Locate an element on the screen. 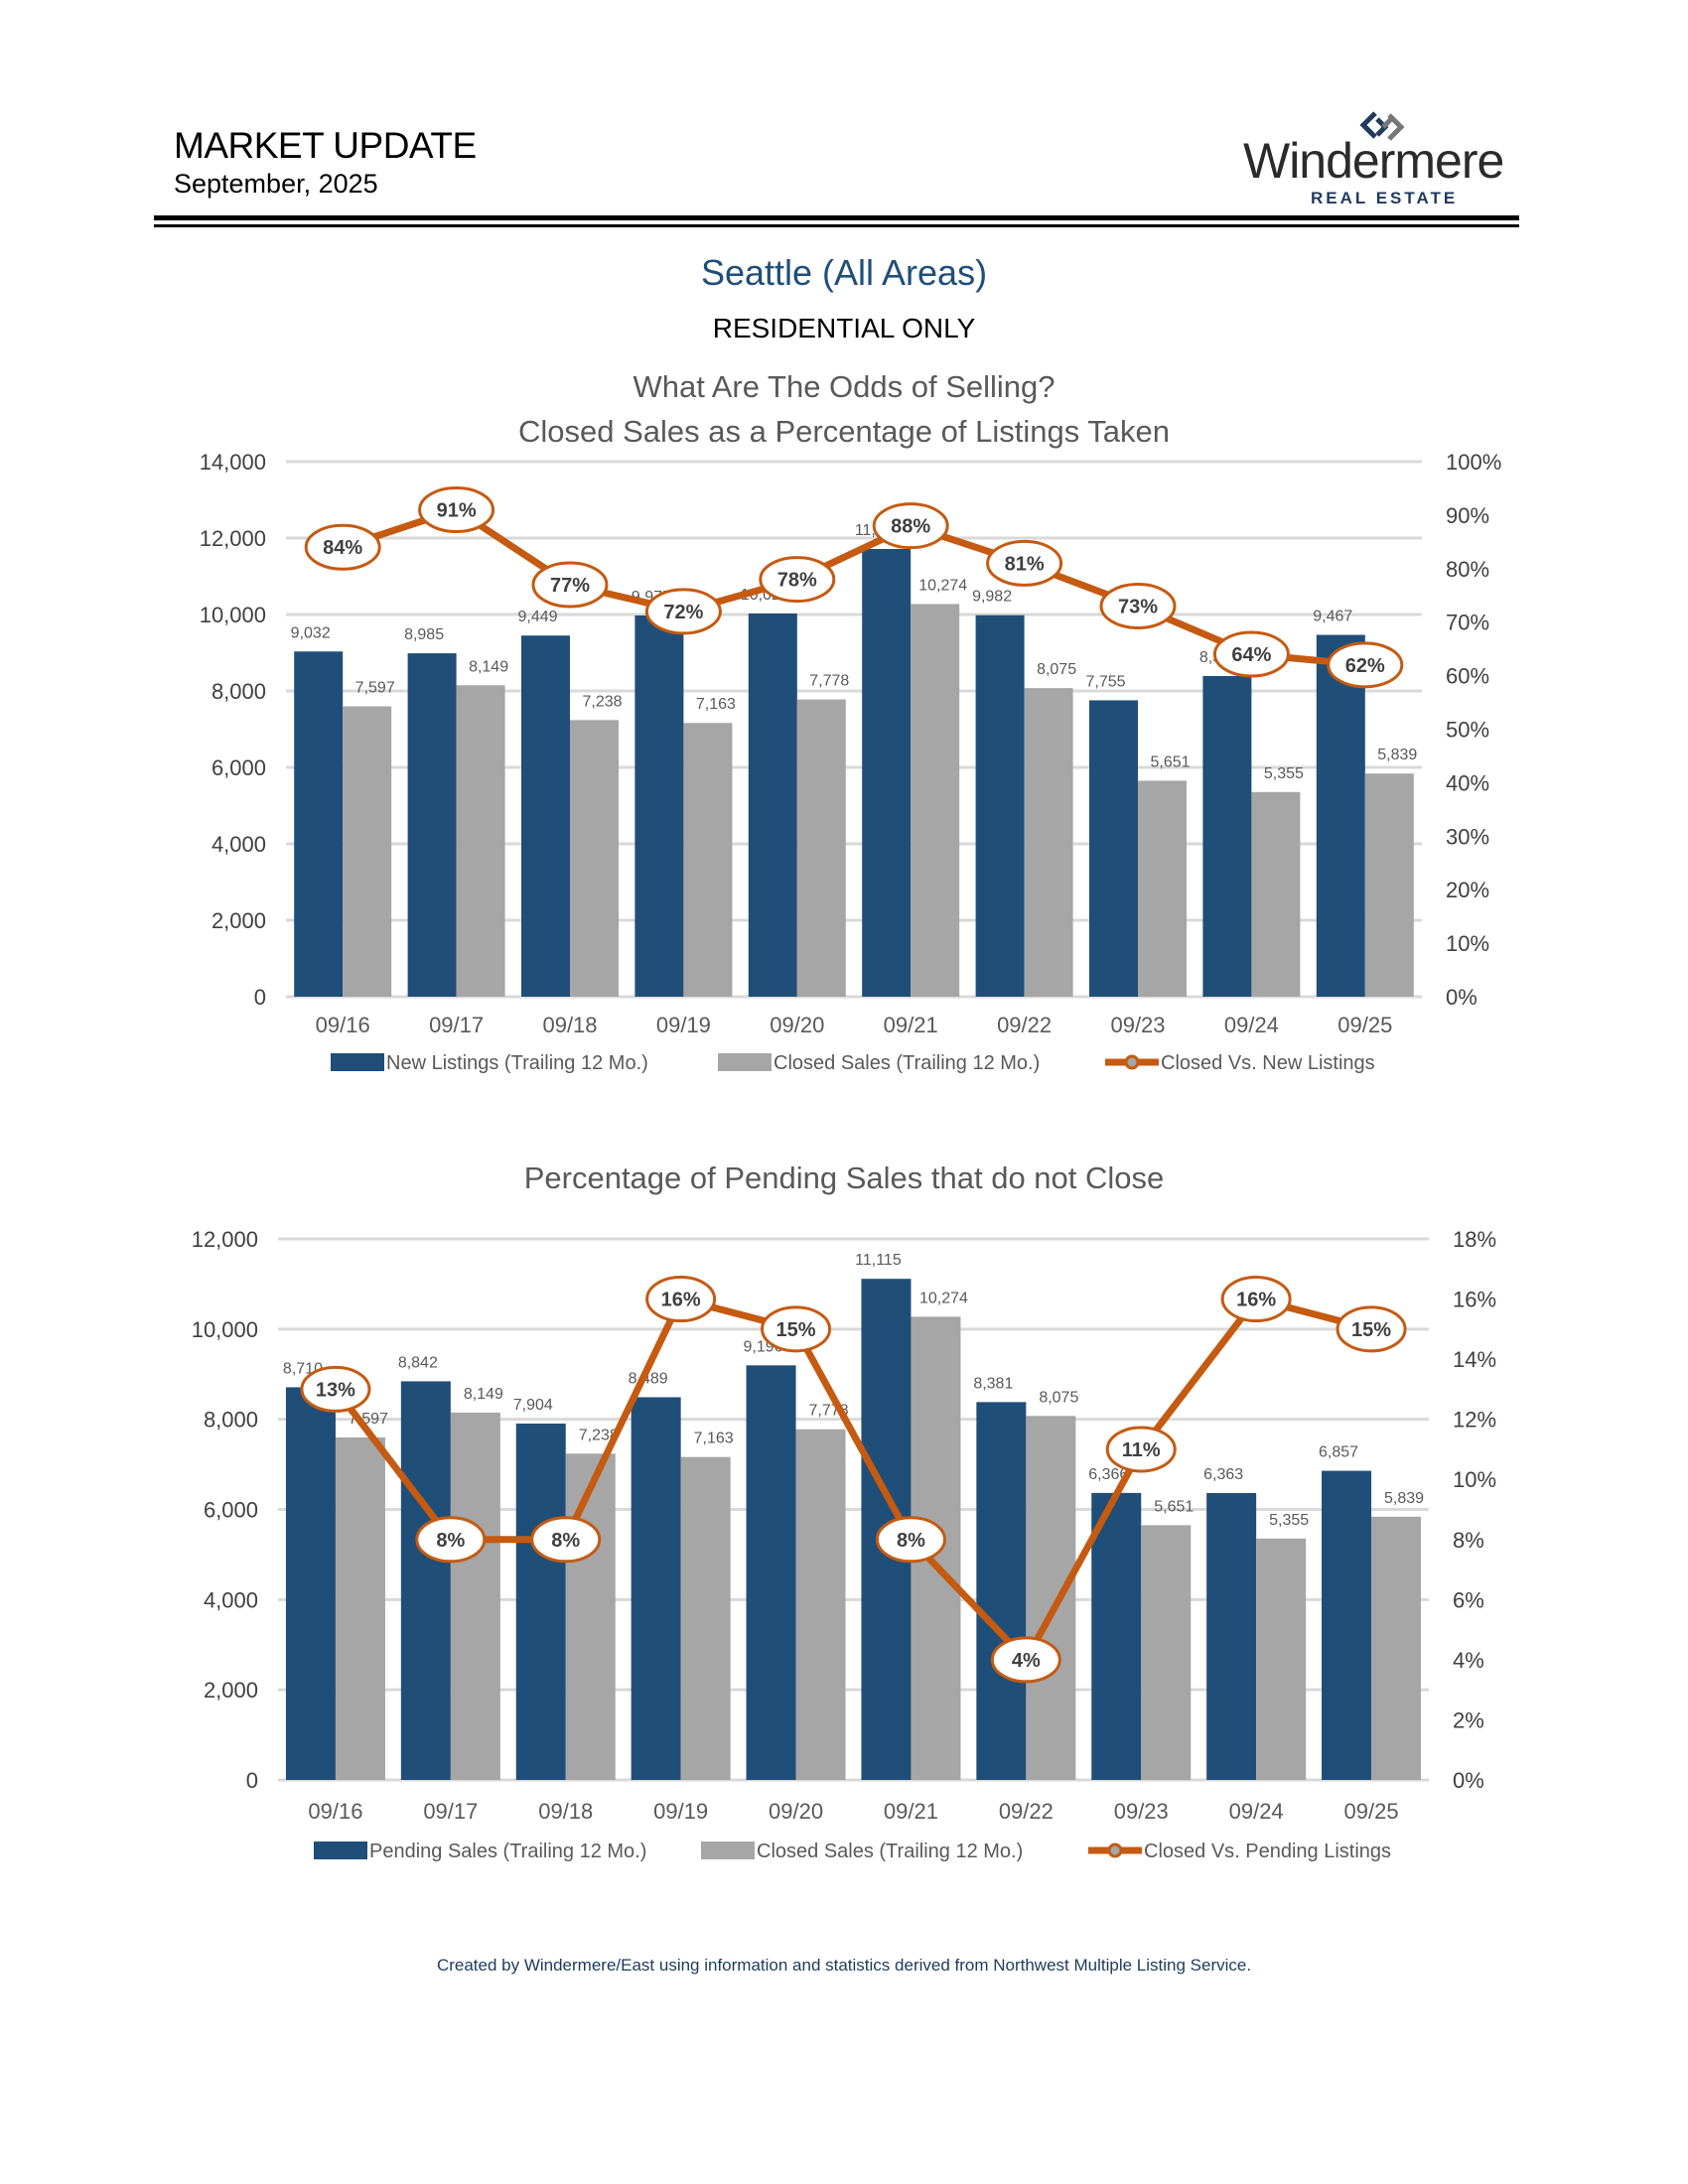 The width and height of the screenshot is (1688, 2184). x-tick-label: 09/17 is located at coordinates (456, 1025).